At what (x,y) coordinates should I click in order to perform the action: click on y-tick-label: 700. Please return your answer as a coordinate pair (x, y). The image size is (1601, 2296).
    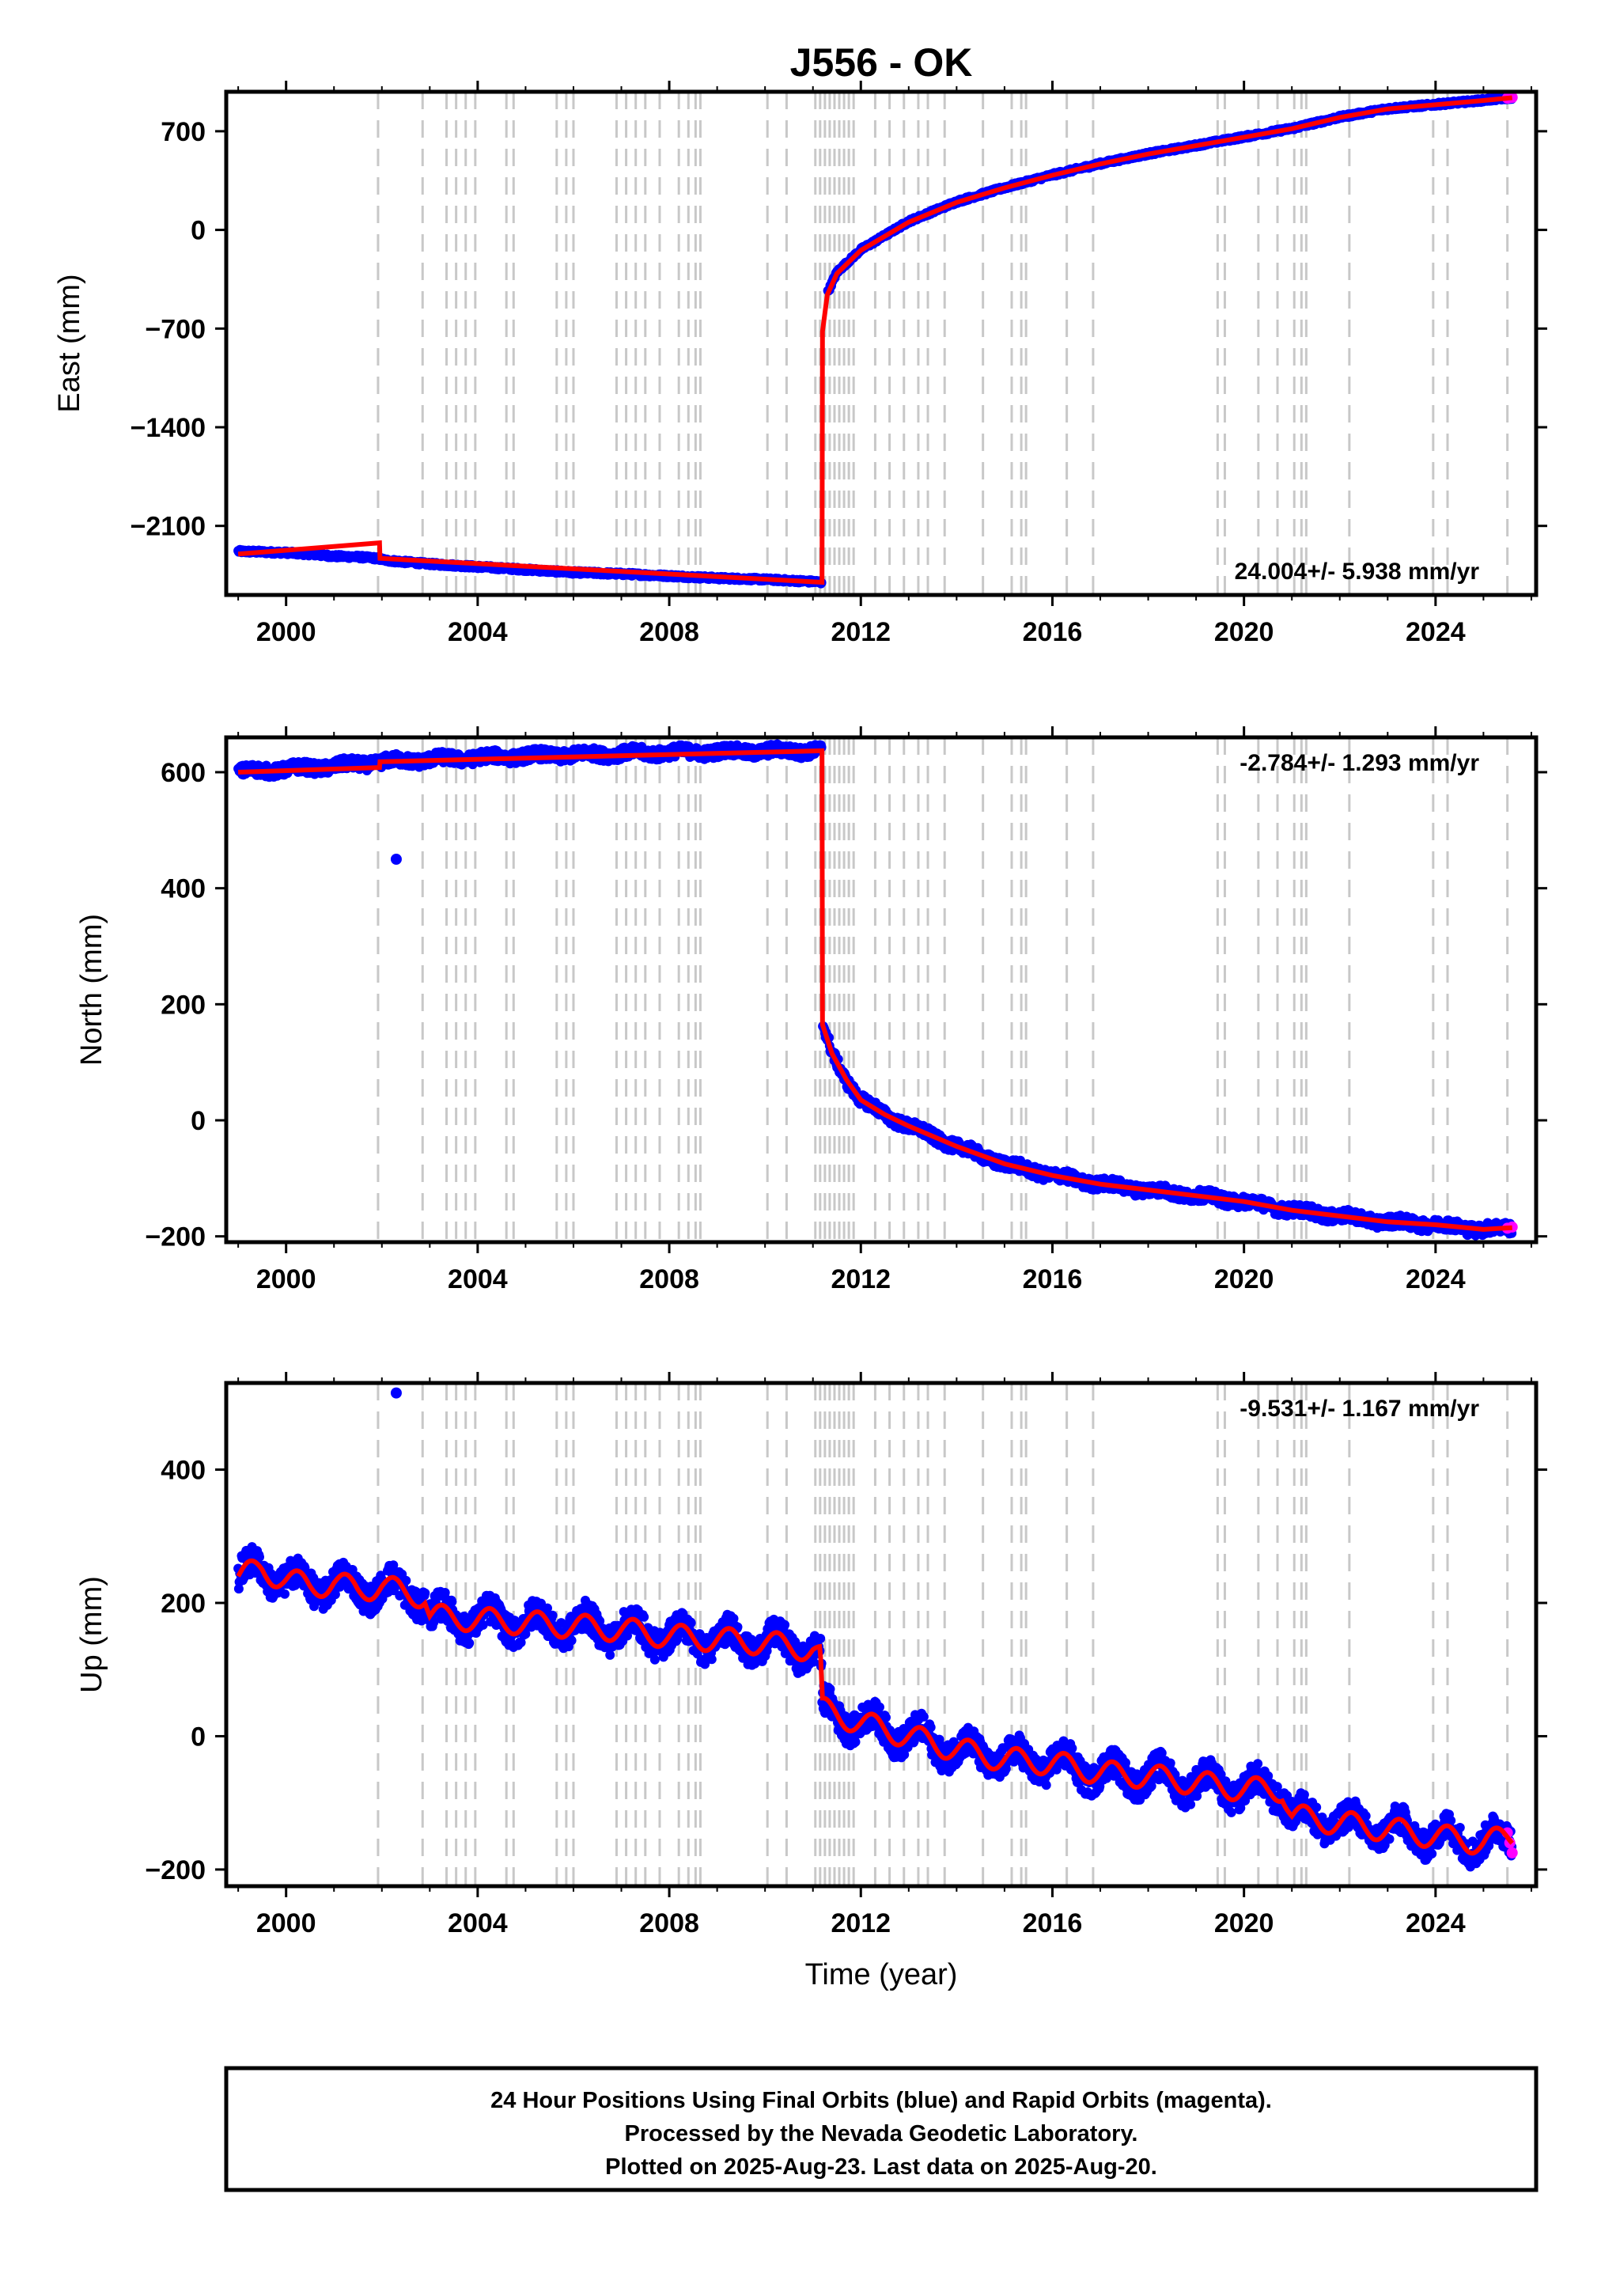
    Looking at the image, I should click on (183, 132).